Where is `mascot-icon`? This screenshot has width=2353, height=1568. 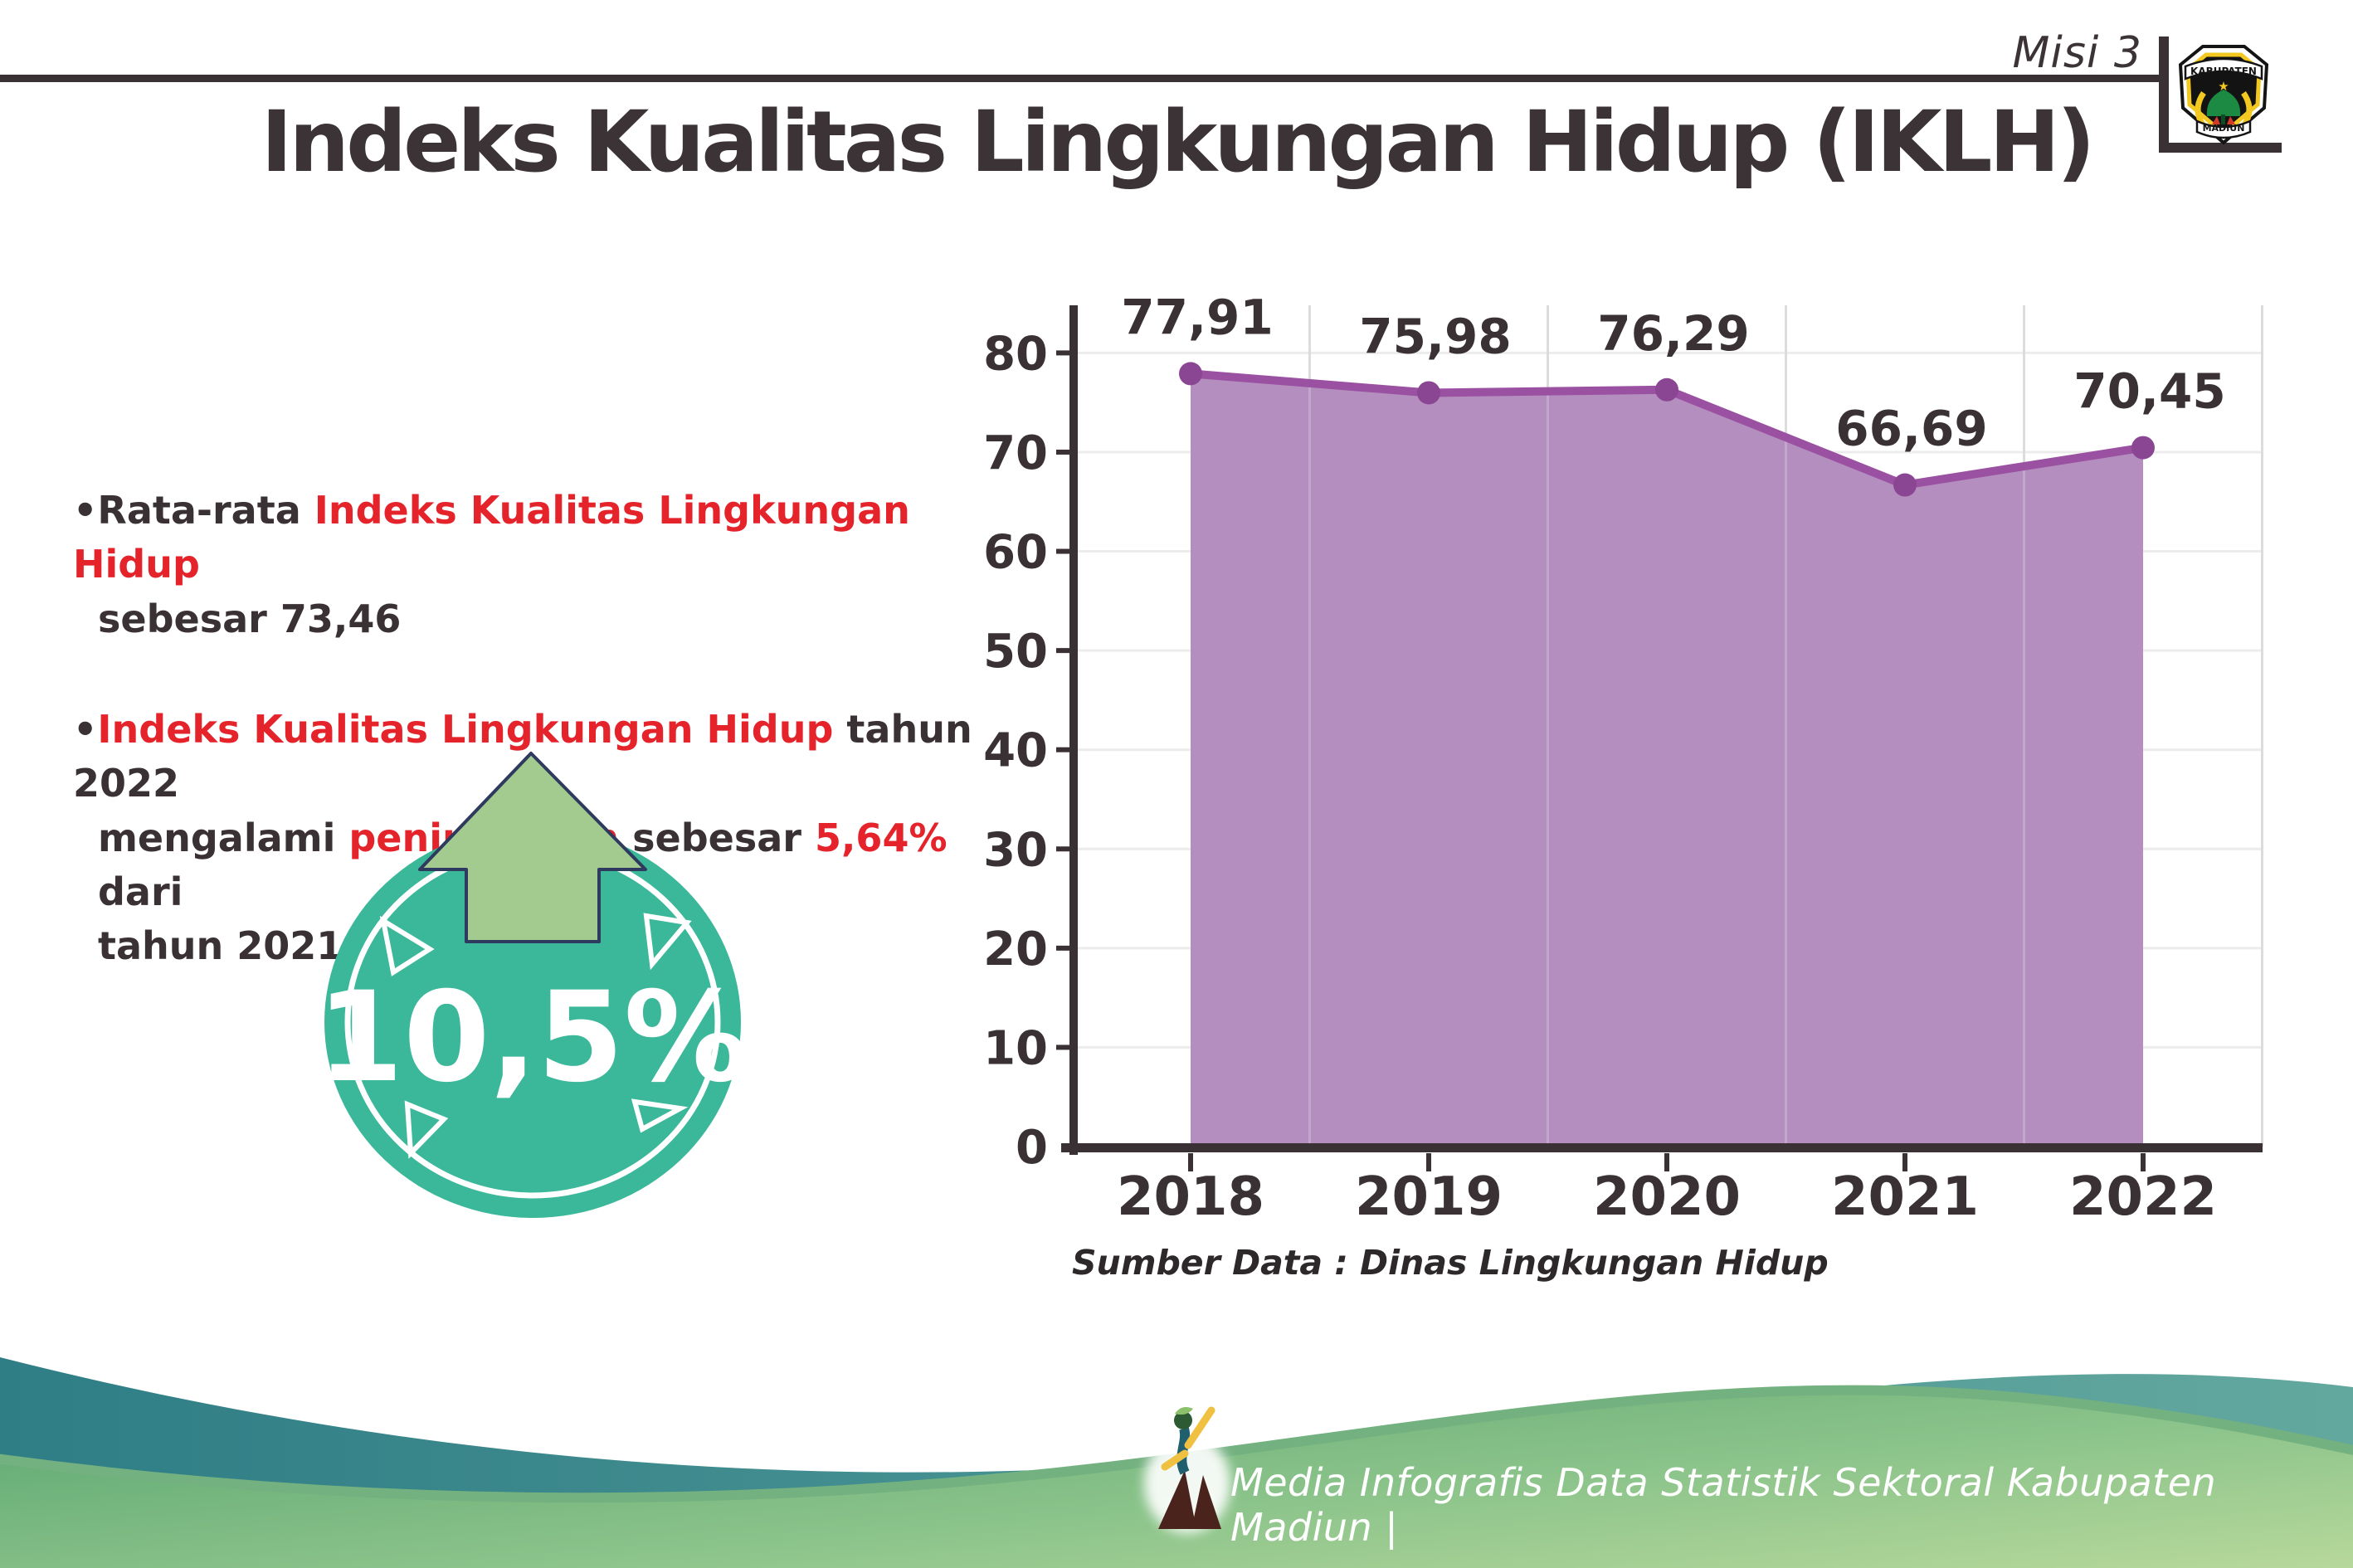
mascot-icon is located at coordinates (1187, 1469).